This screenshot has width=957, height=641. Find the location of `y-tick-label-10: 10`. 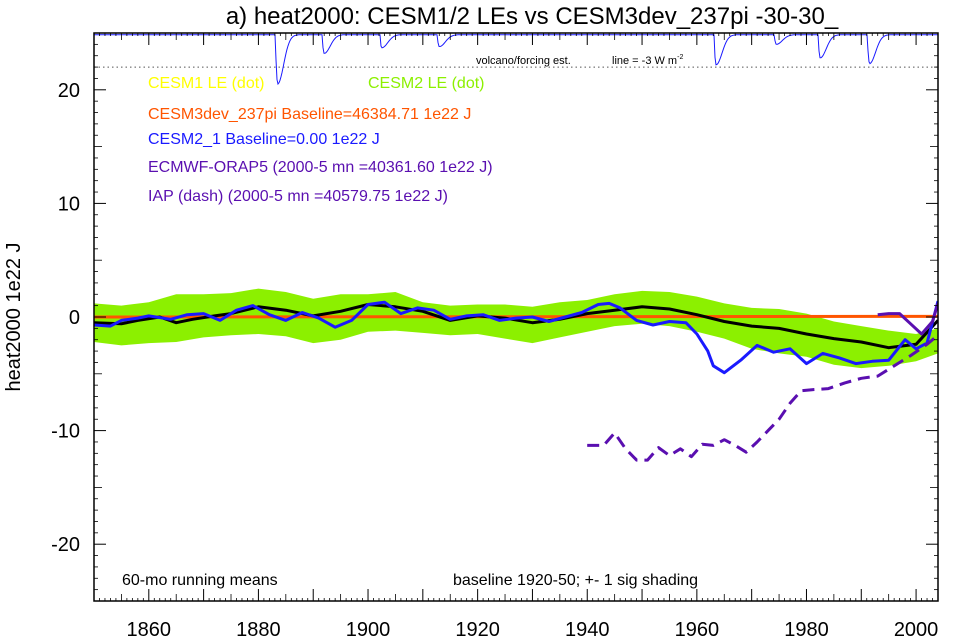

y-tick-label-10: 10 is located at coordinates (69, 204).